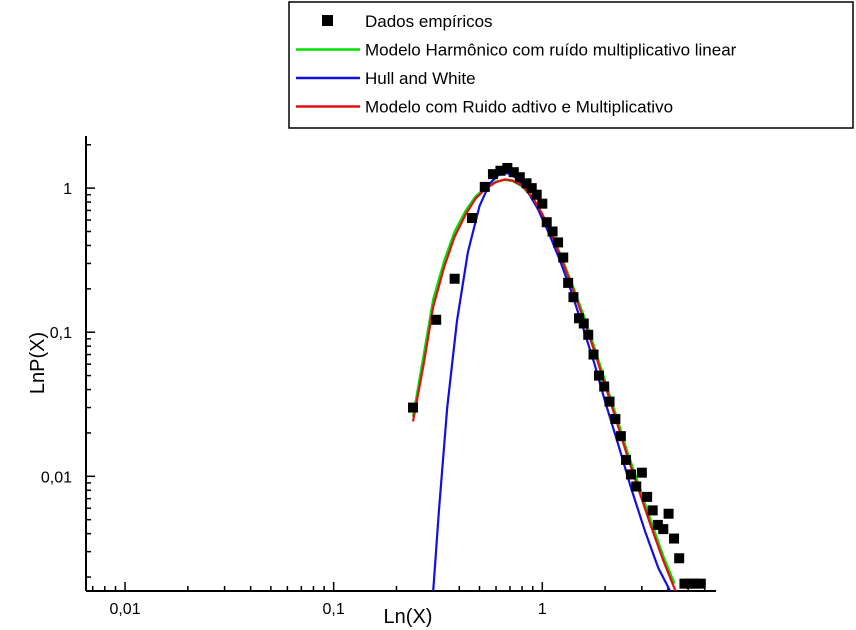 This screenshot has width=856, height=630. I want to click on legend-label: Hull and White, so click(420, 78).